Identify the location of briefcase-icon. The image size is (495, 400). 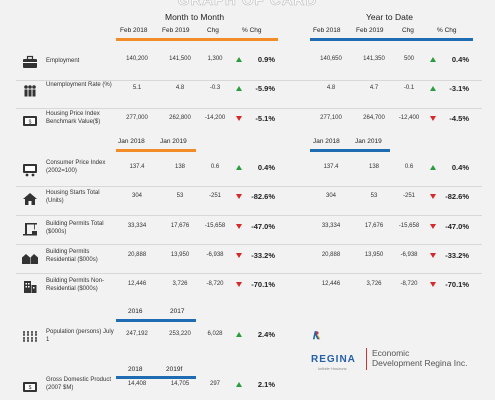
(30, 61).